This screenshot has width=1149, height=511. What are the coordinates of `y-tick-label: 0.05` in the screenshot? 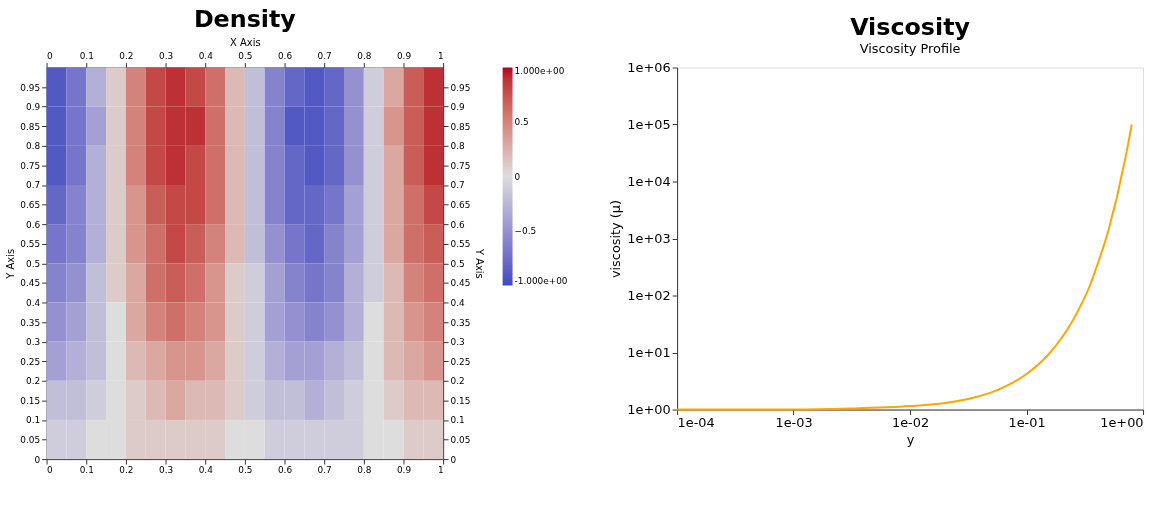 It's located at (30, 440).